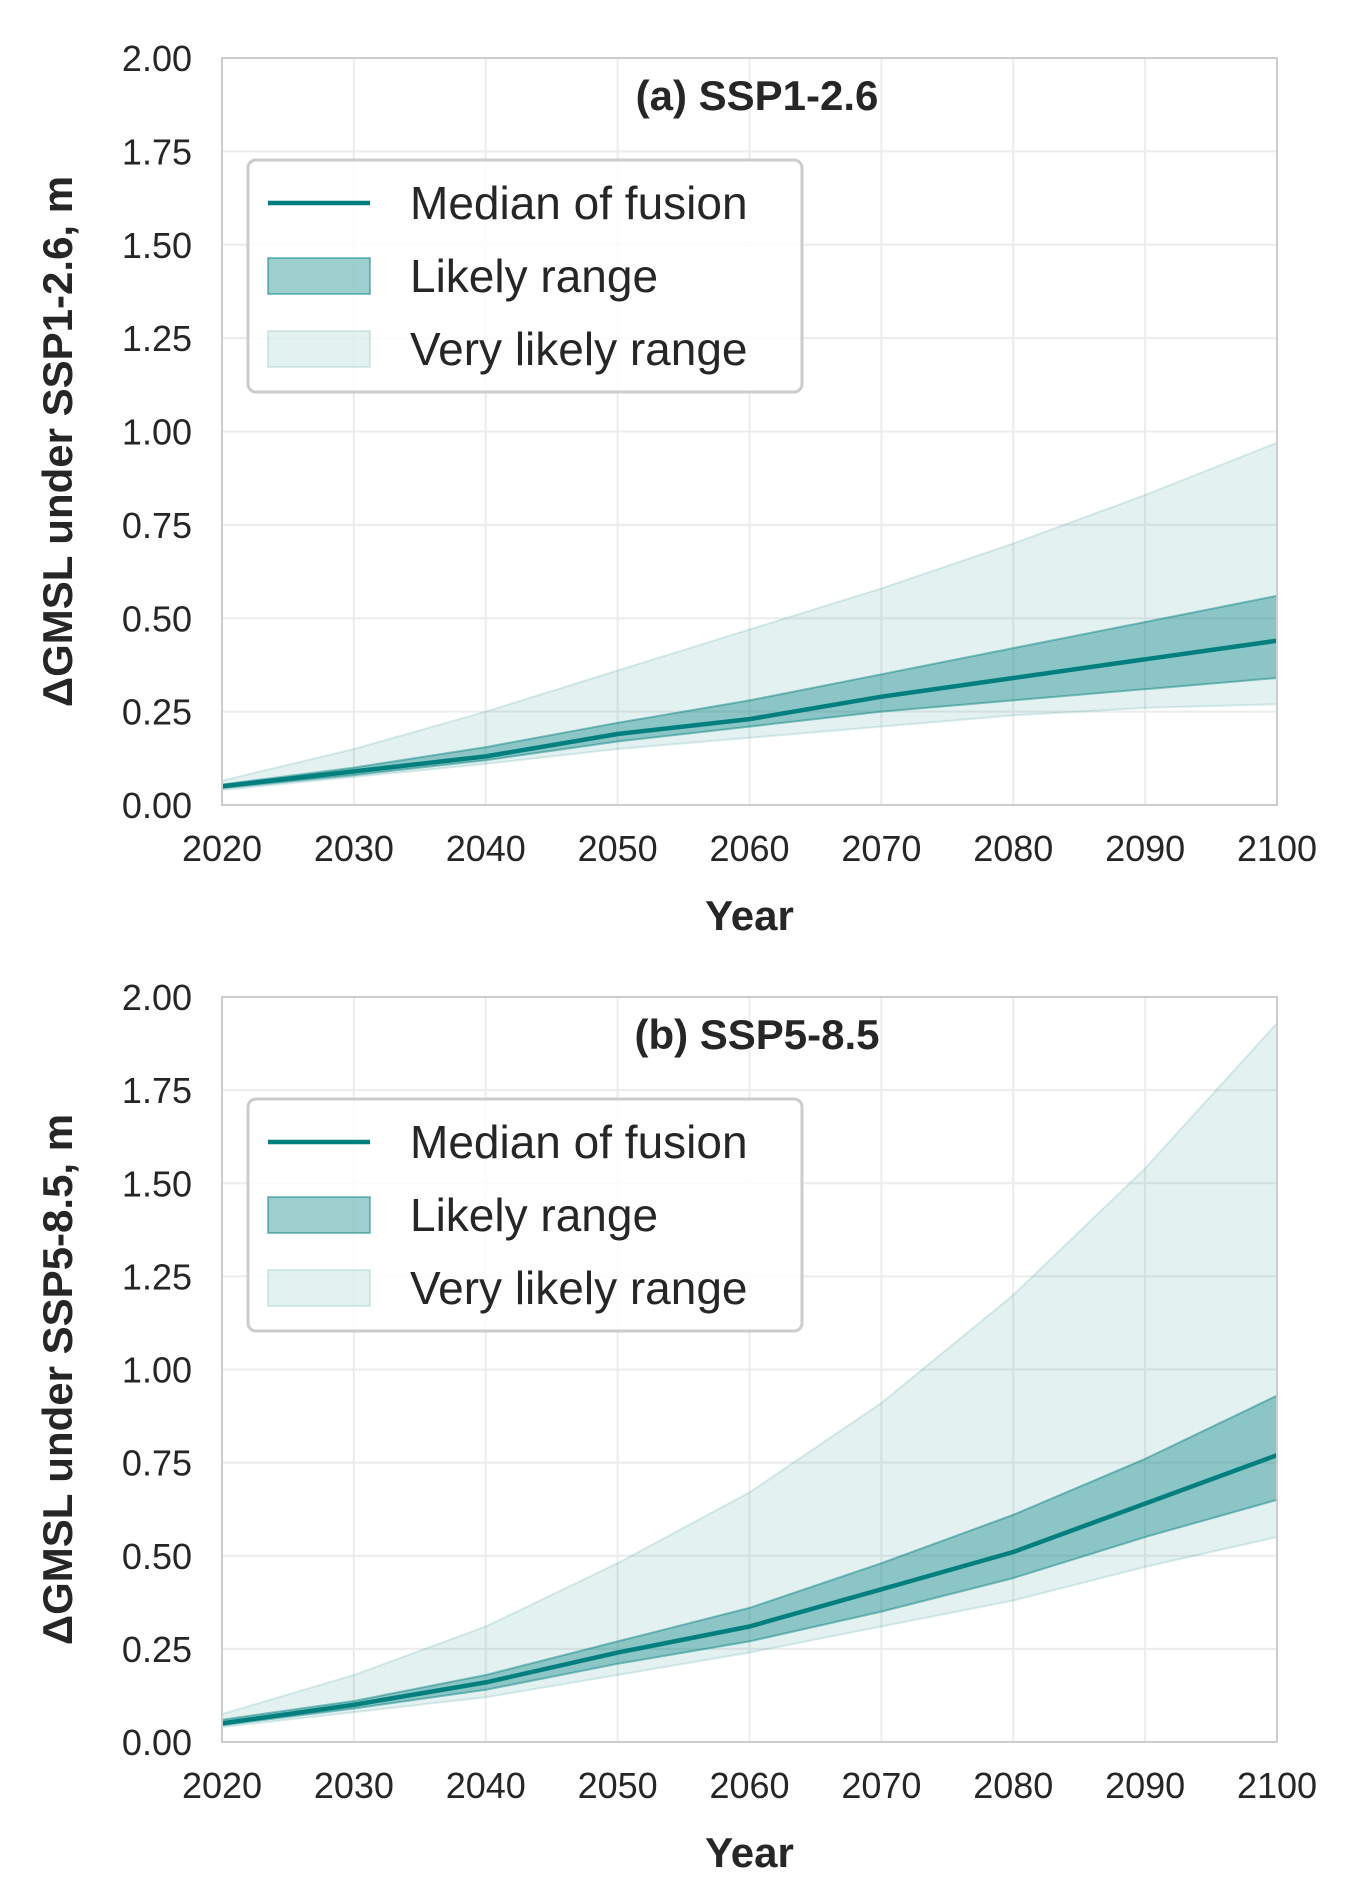  What do you see at coordinates (57, 1379) in the screenshot?
I see `y-axis-label: ΔGMSL under SSP5-8.5, m` at bounding box center [57, 1379].